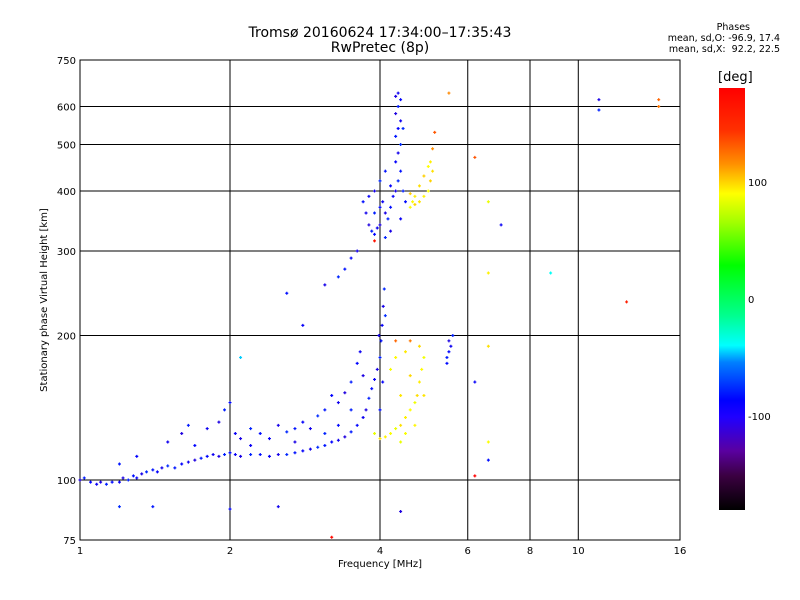 The image size is (800, 600). I want to click on subtitle-line: RwPretec (8p), so click(380, 48).